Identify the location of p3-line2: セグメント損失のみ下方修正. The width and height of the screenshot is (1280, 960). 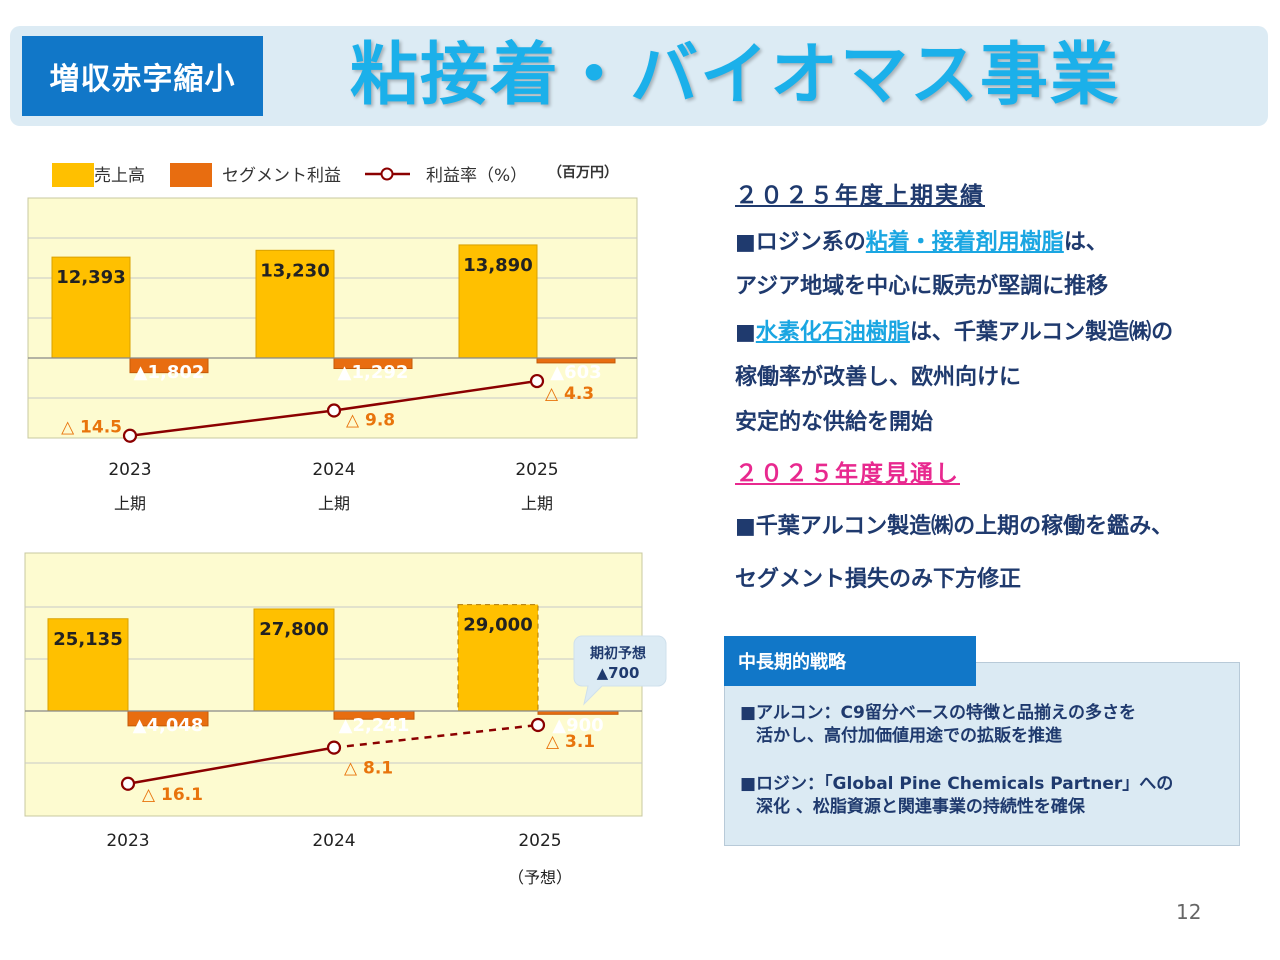
(878, 579).